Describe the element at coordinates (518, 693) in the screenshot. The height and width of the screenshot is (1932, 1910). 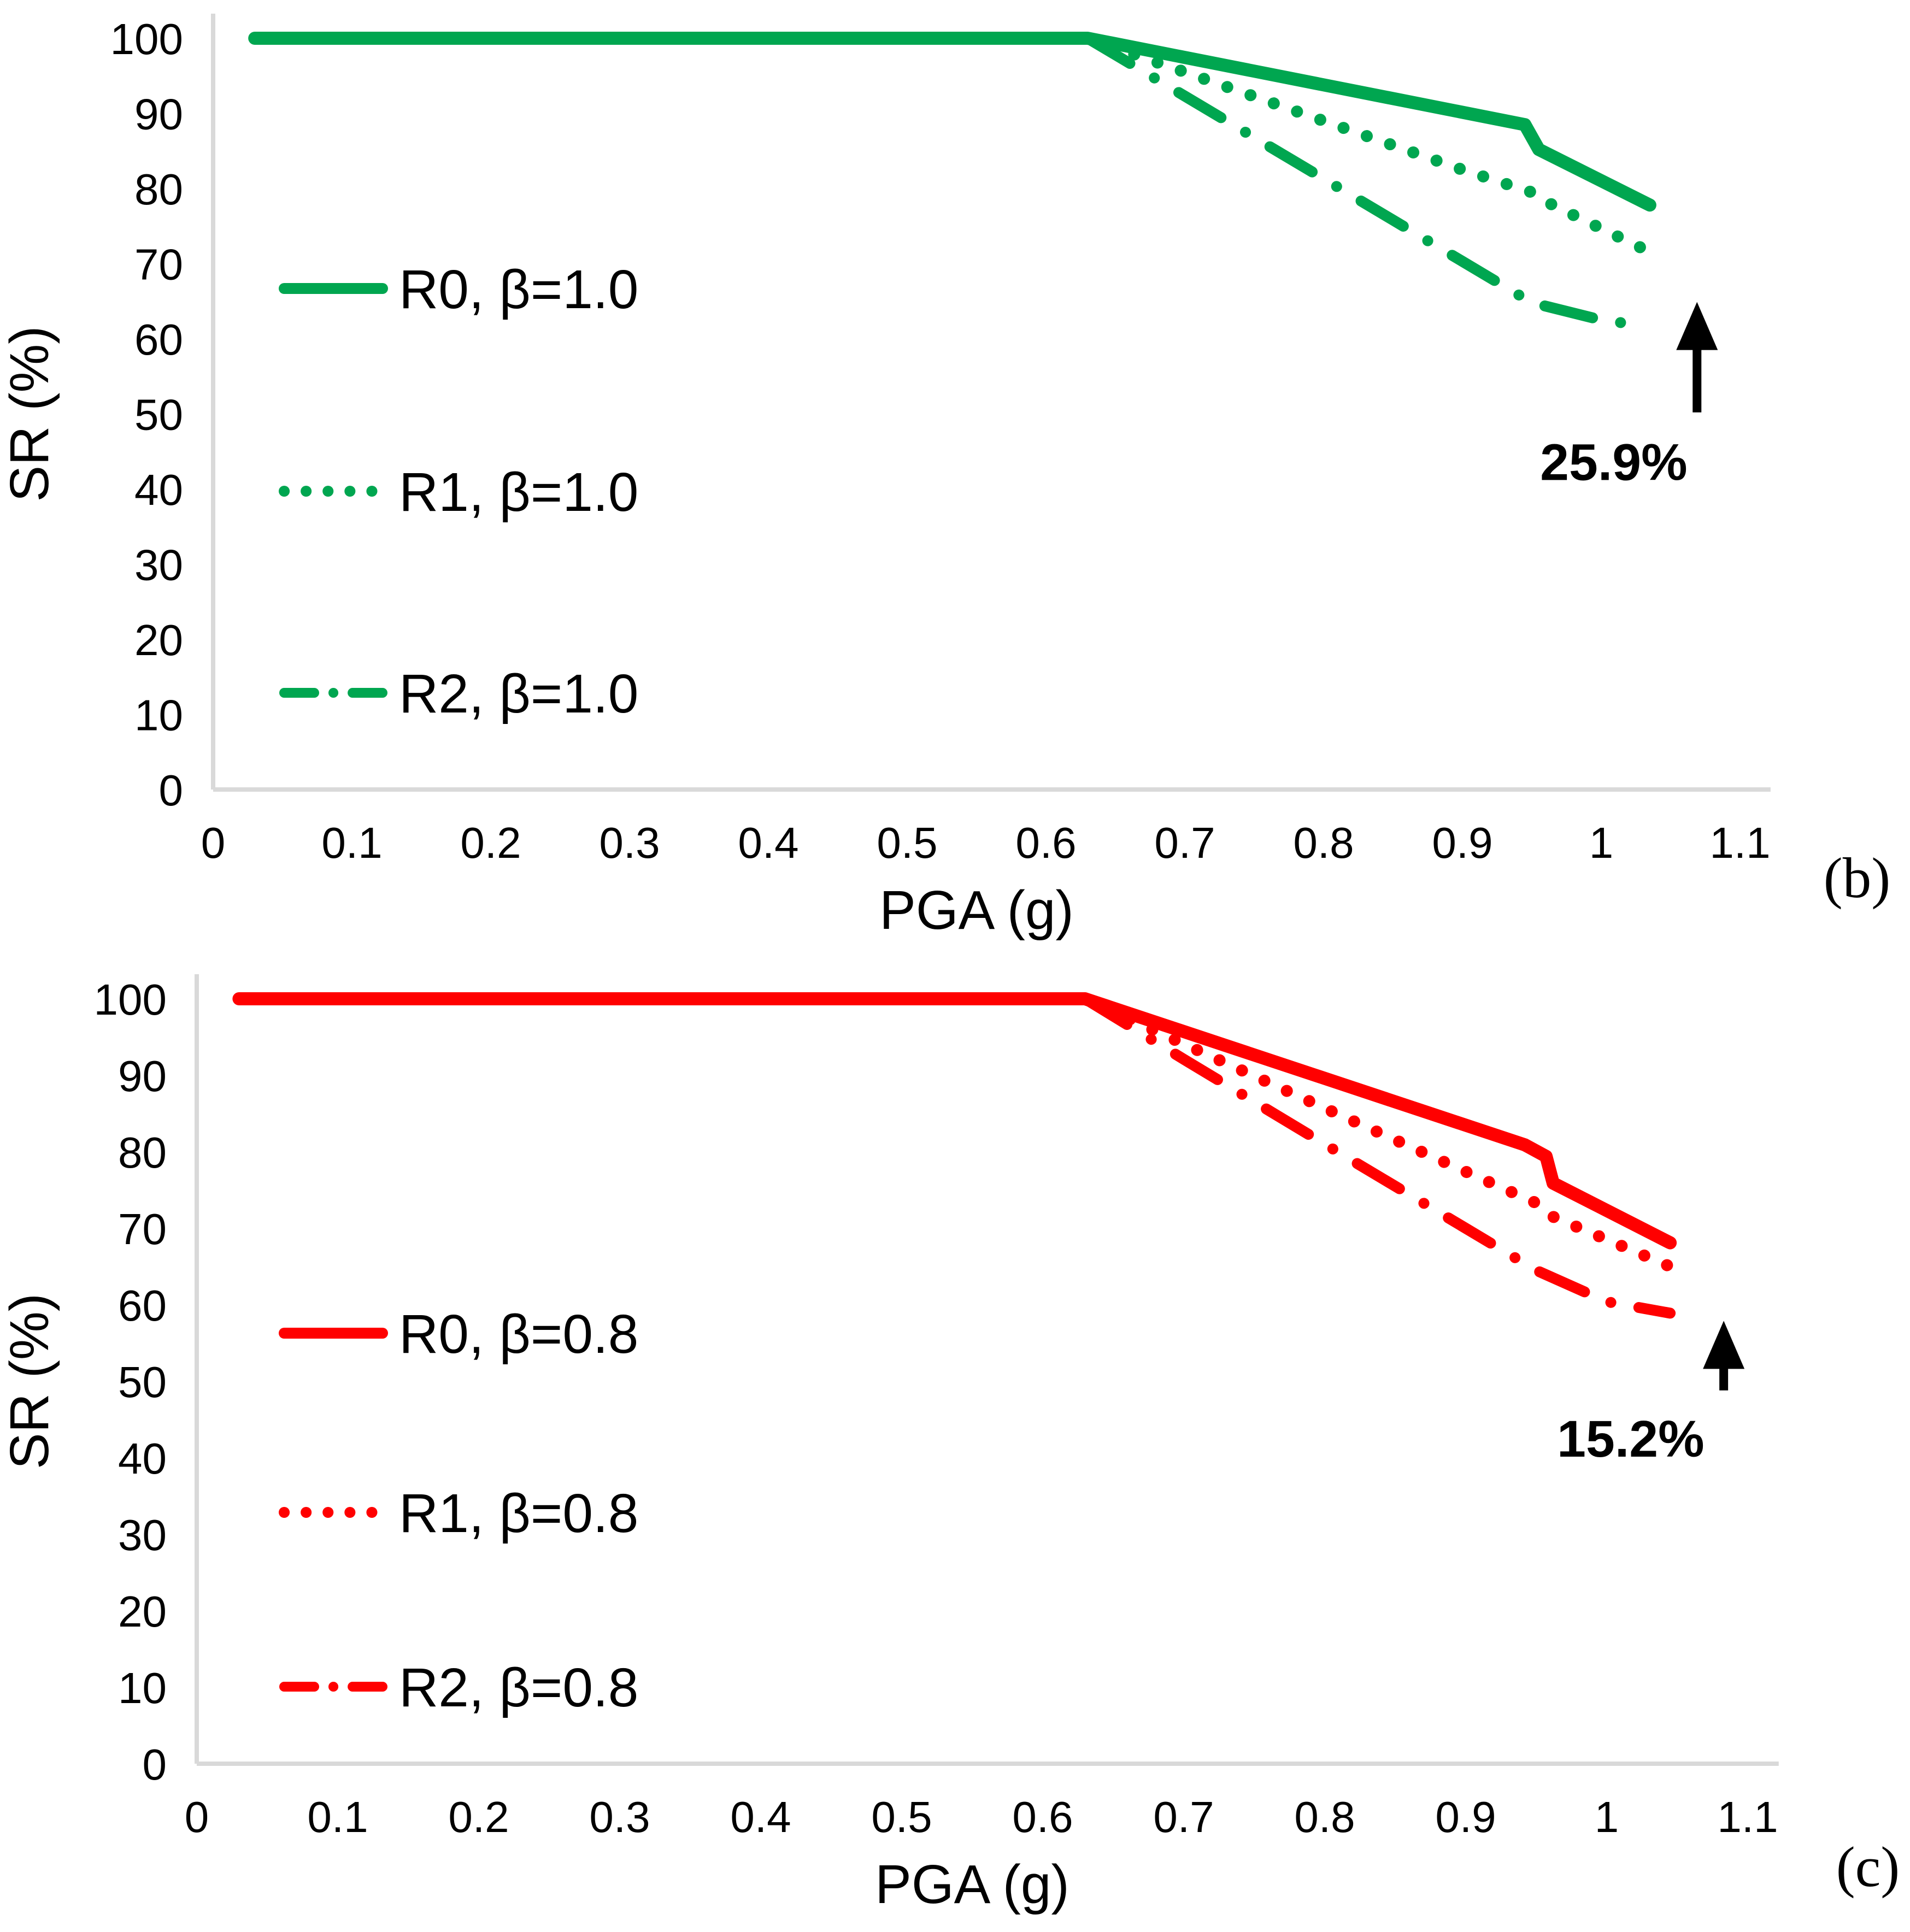
I see `legend-label: R2, β=1.0` at that location.